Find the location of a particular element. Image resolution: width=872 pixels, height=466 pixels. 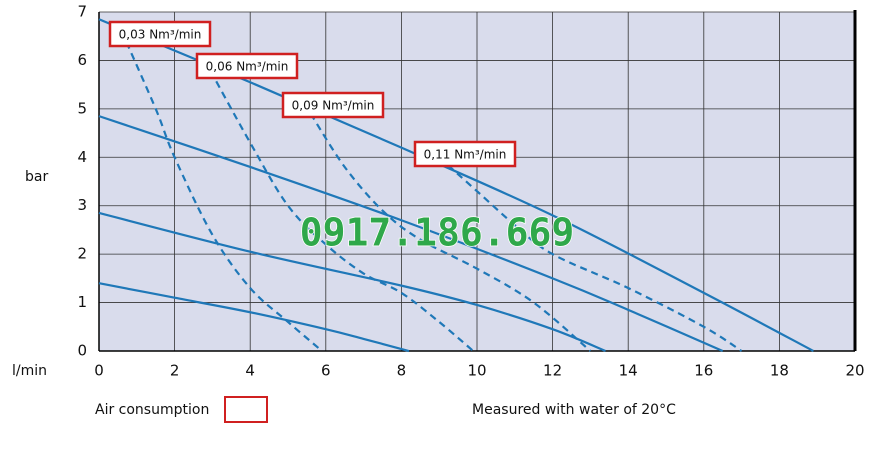

legend-text: Air consumption is located at coordinates (152, 410).